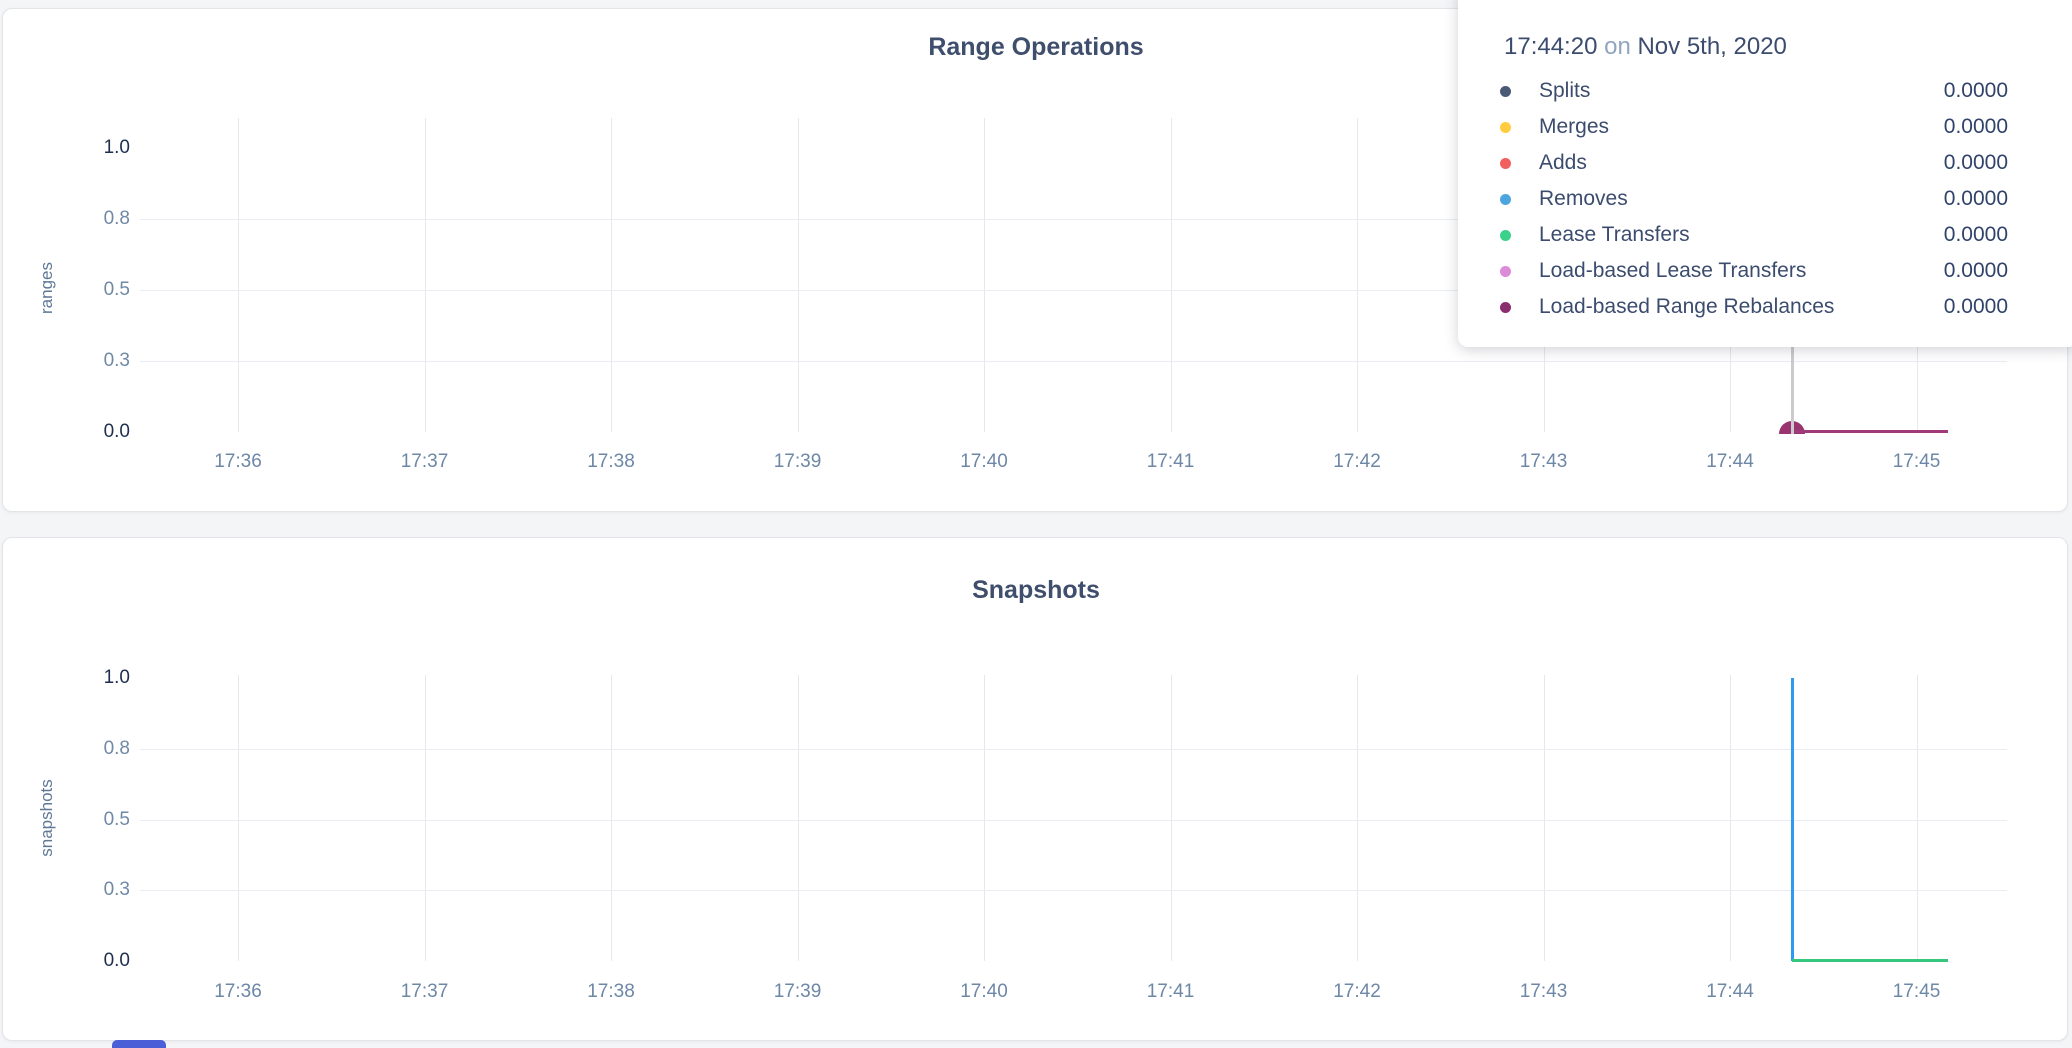 This screenshot has width=2072, height=1048. I want to click on chart-title-snapshots: Snapshots, so click(1036, 590).